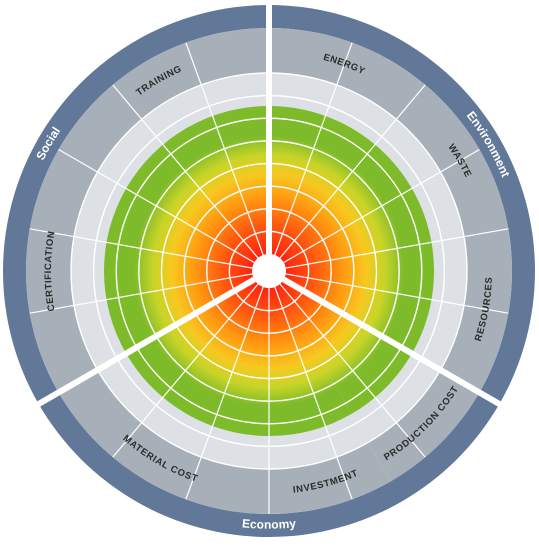 The height and width of the screenshot is (550, 539). I want to click on category-band-resources, so click(476, 310).